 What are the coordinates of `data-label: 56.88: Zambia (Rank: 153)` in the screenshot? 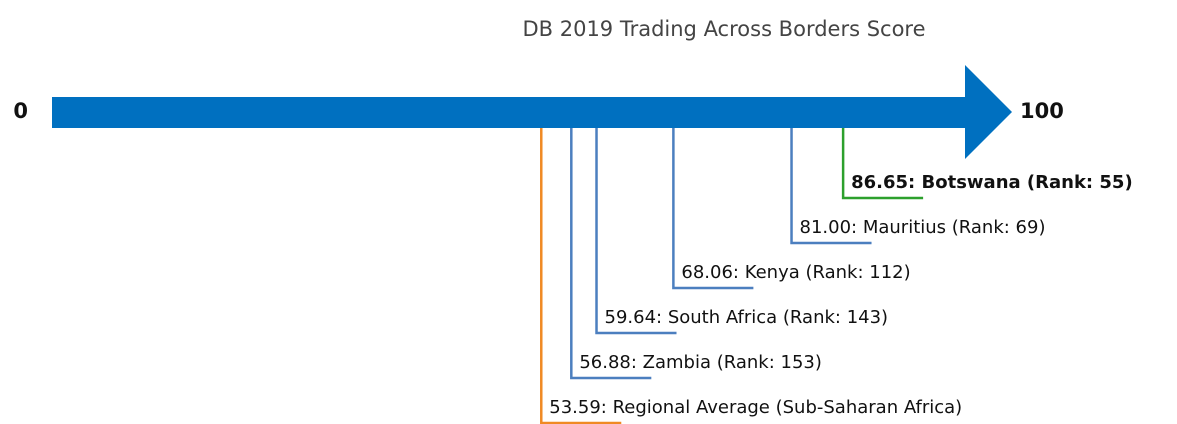 It's located at (700, 362).